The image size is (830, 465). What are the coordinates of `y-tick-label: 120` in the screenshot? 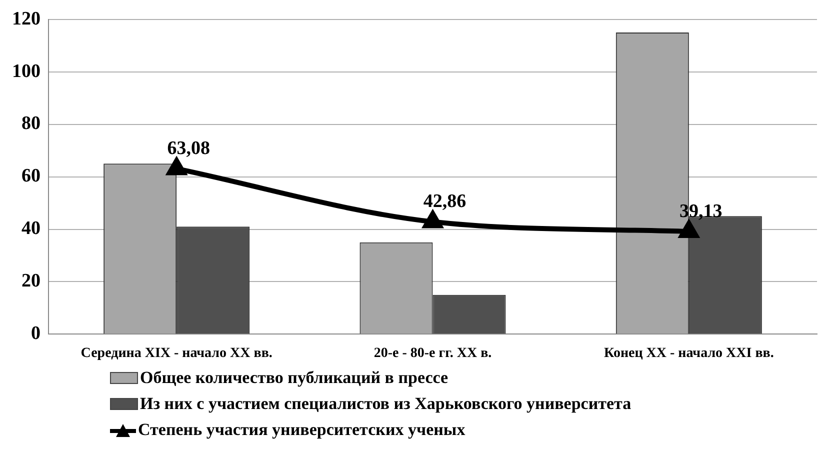 It's located at (26, 19).